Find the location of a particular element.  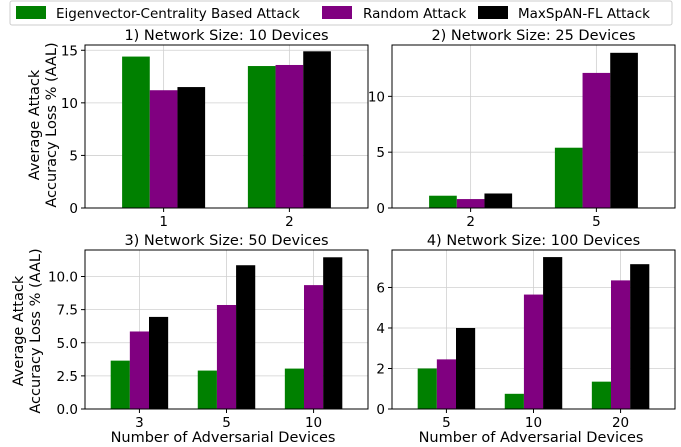

xtick-label: 20 is located at coordinates (620, 423).